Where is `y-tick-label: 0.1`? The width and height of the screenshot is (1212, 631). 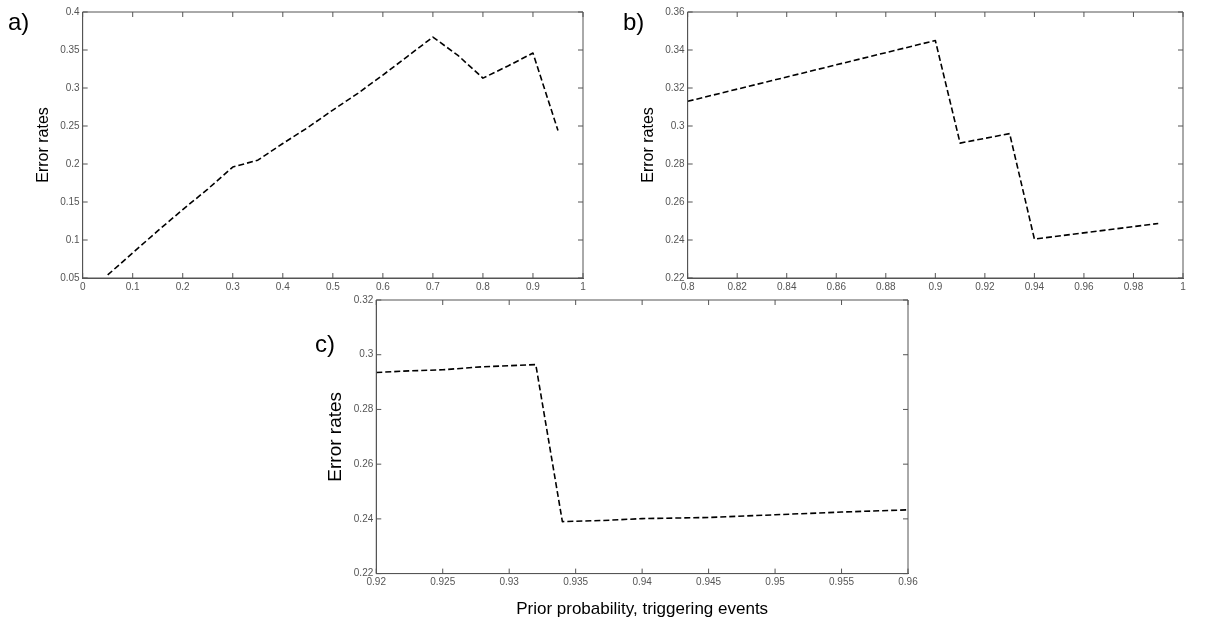 y-tick-label: 0.1 is located at coordinates (73, 239).